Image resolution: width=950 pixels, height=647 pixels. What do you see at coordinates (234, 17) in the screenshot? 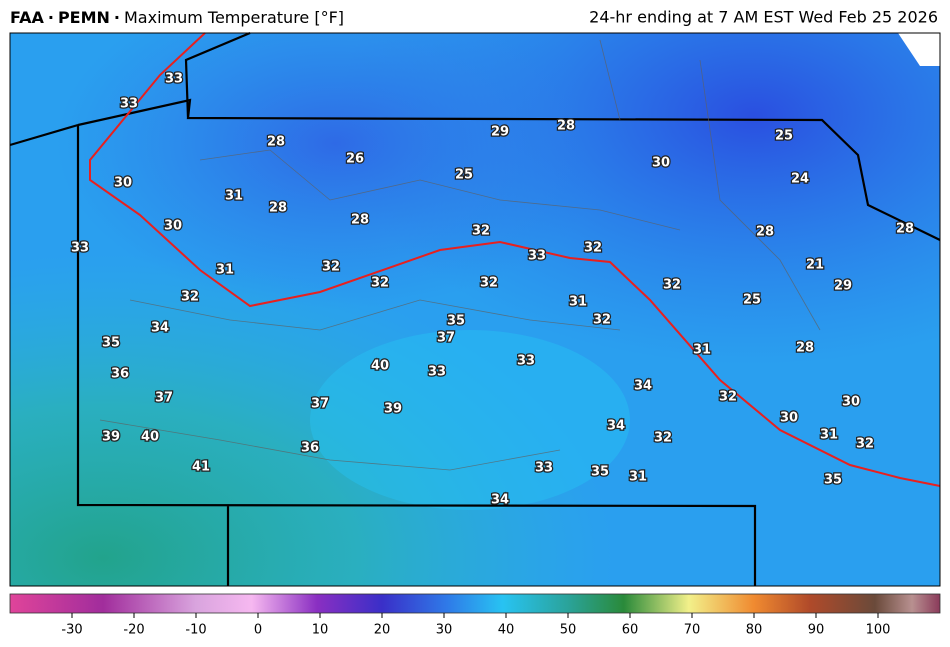
I see `title-part: Maximum Temperature [°F]` at bounding box center [234, 17].